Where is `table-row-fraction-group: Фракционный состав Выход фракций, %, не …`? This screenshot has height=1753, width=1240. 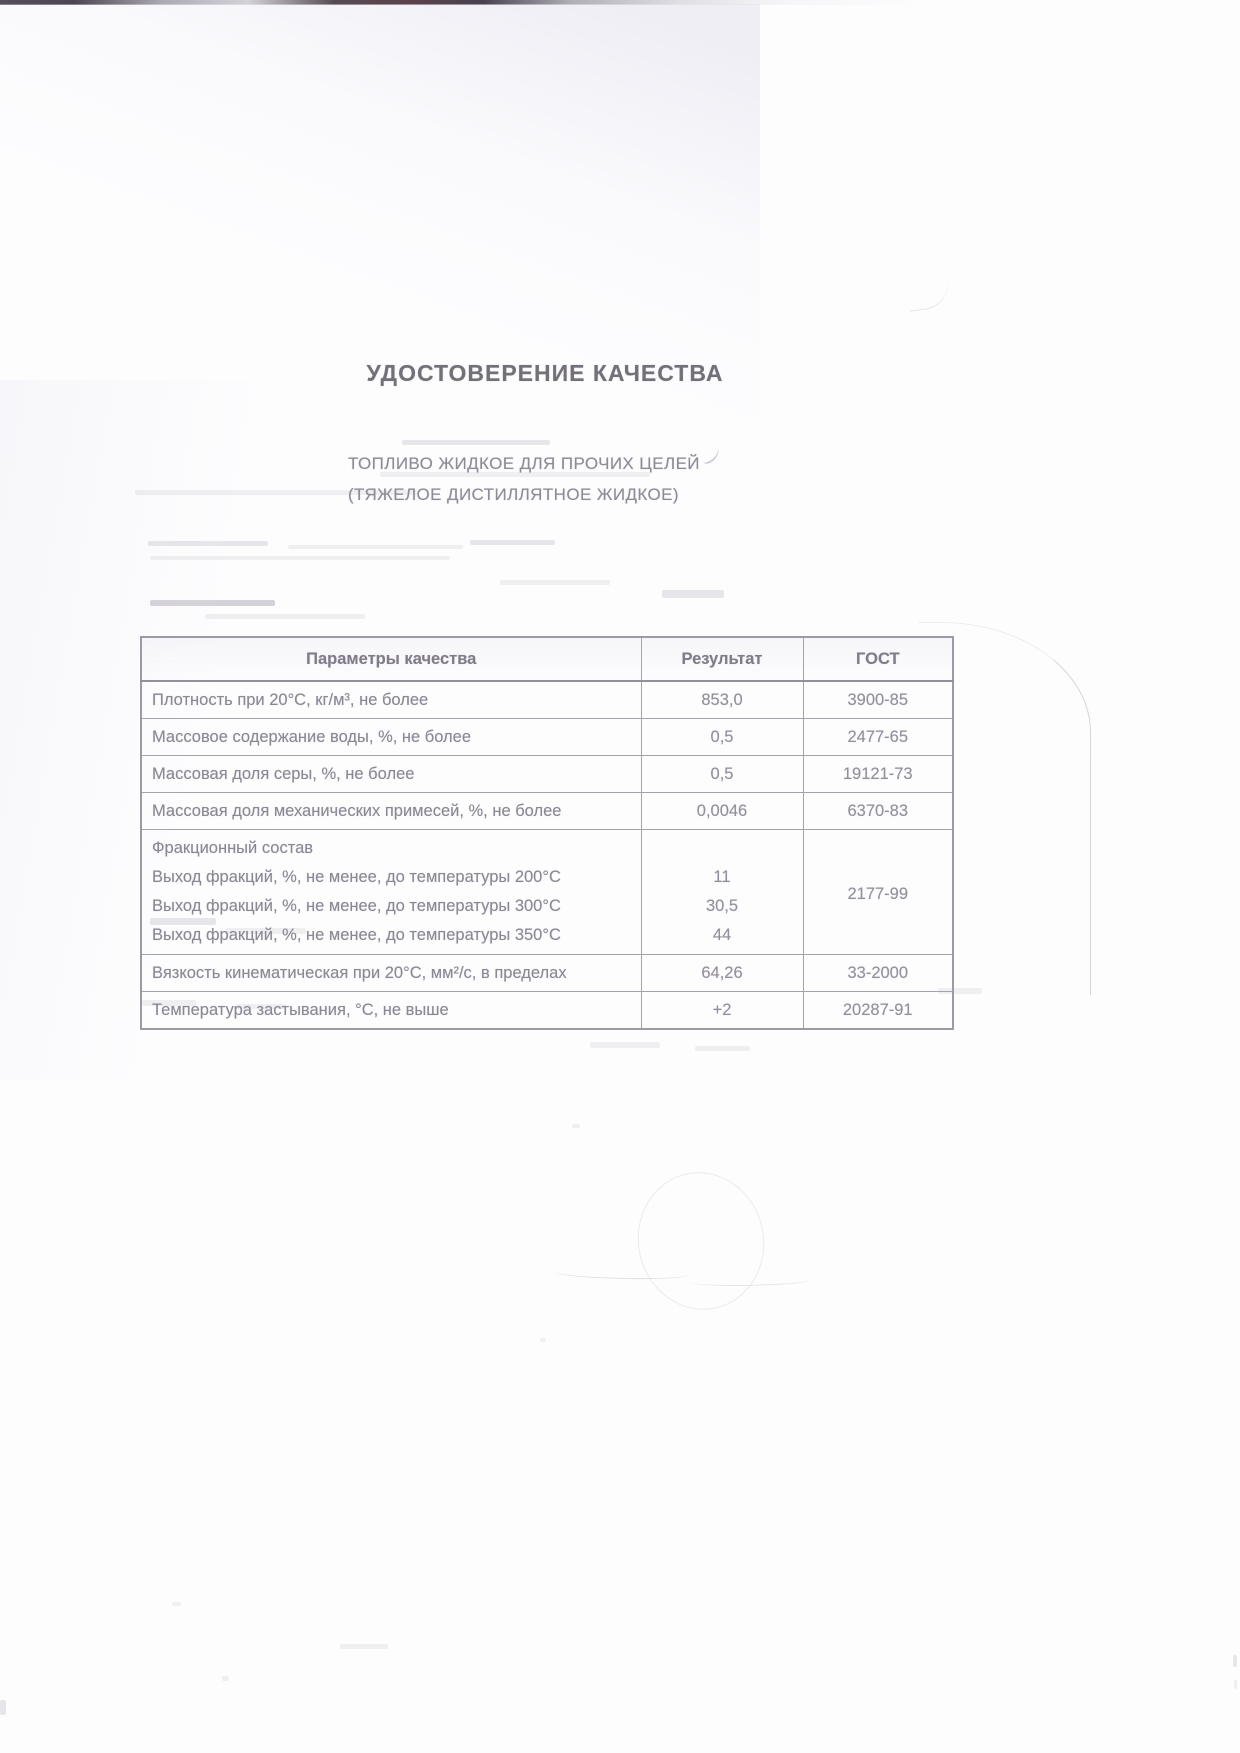 table-row-fraction-group: Фракционный состав Выход фракций, %, не … is located at coordinates (547, 892).